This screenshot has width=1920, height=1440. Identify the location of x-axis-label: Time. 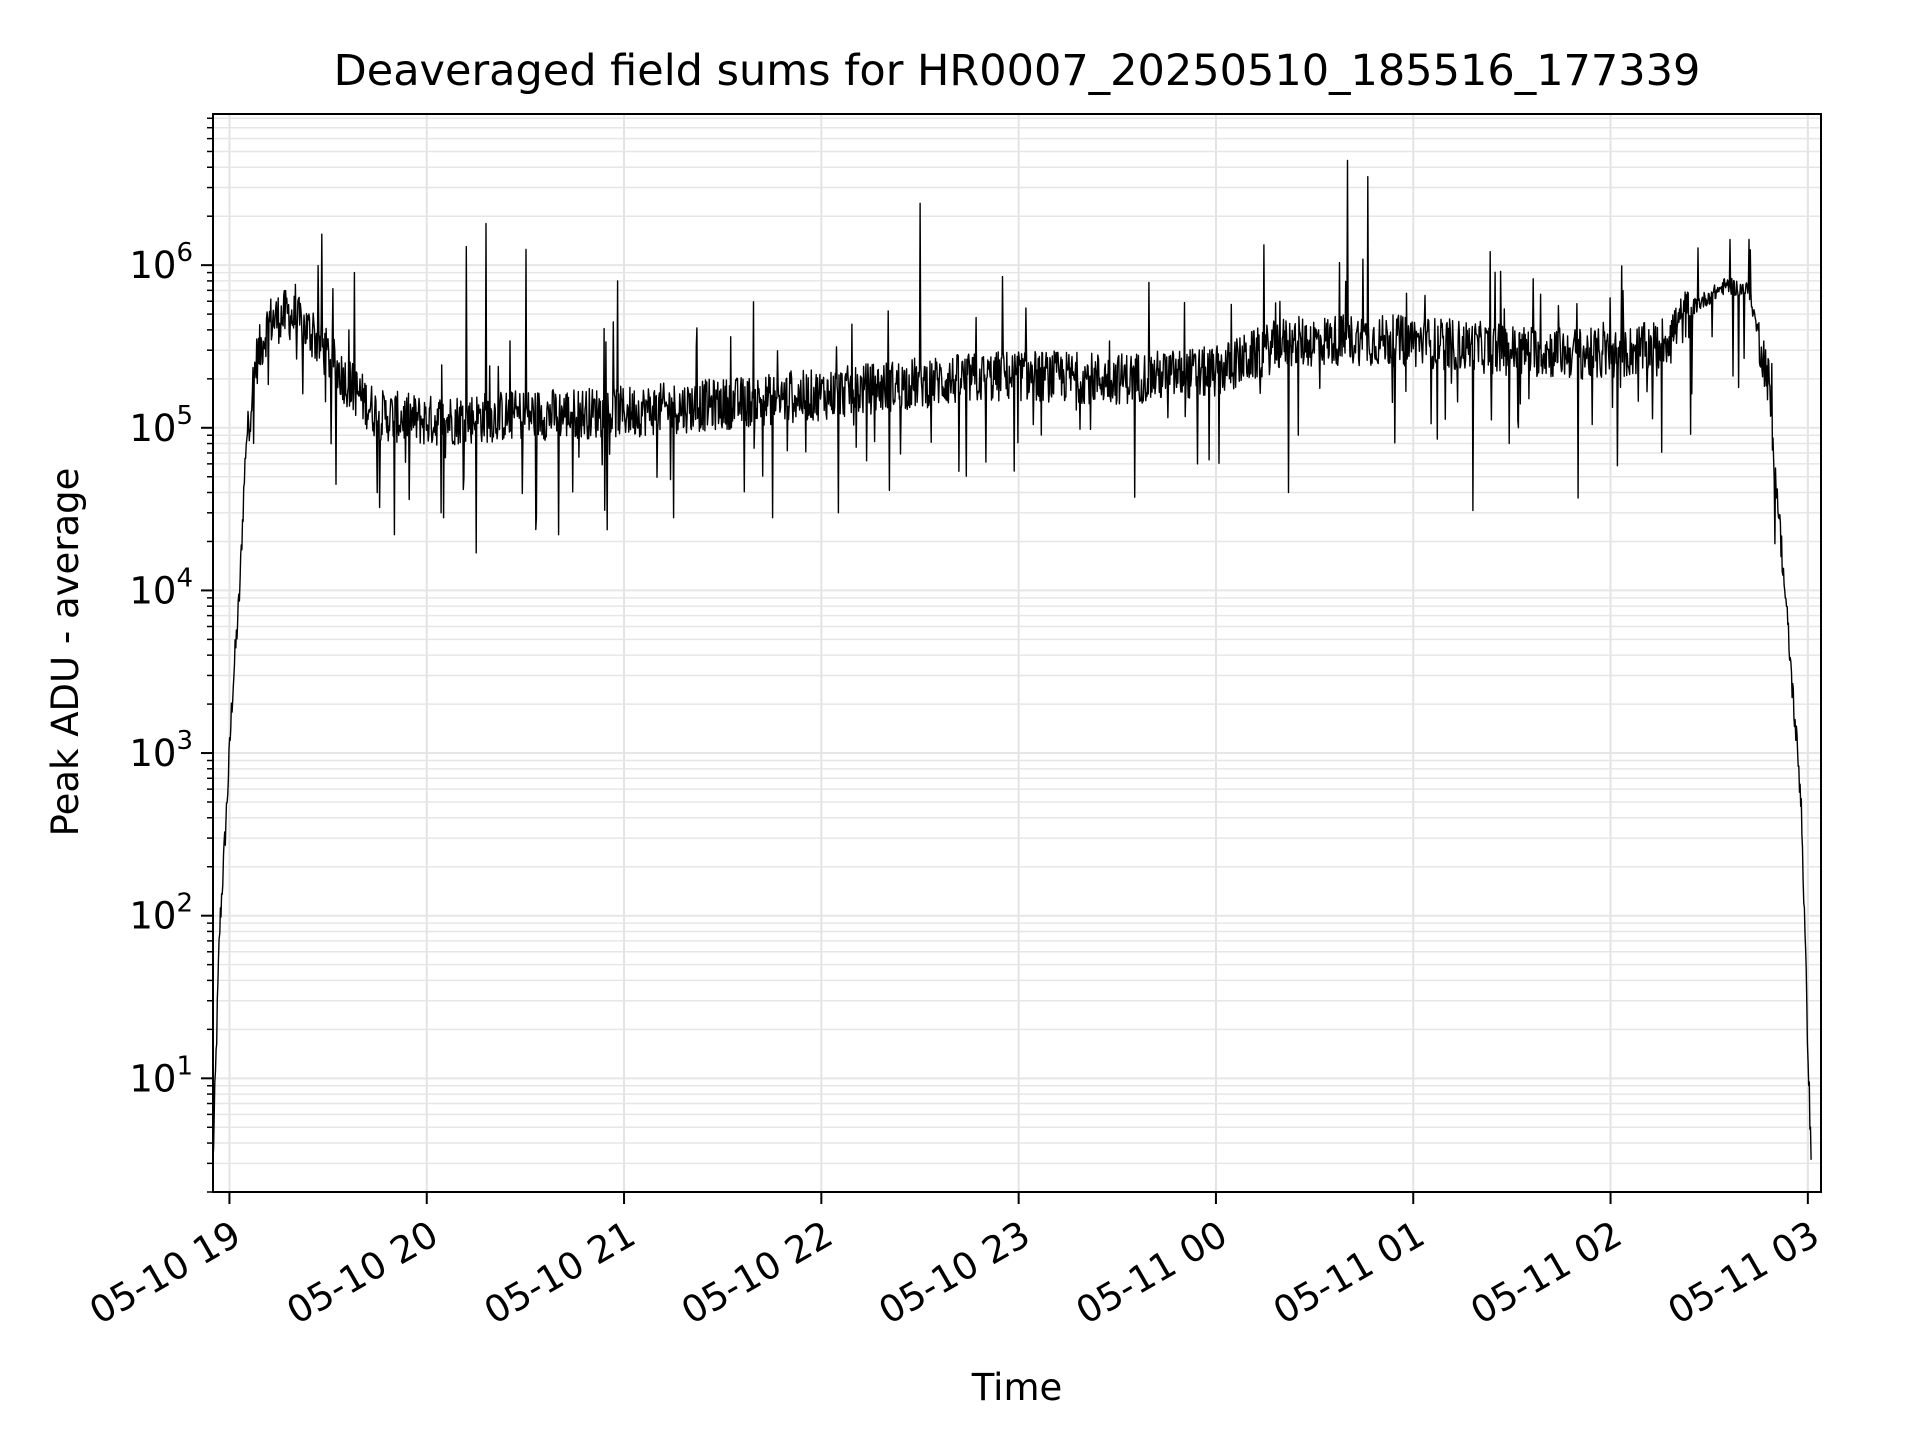
(1017, 1387).